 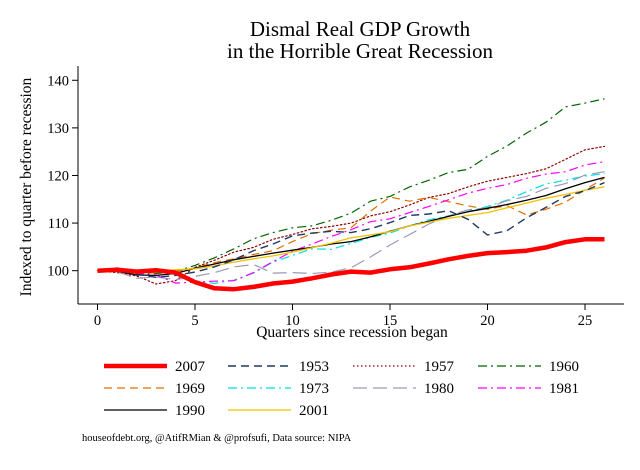 I want to click on y-axis-label: Indexed to quarter before recession, so click(x=26, y=186).